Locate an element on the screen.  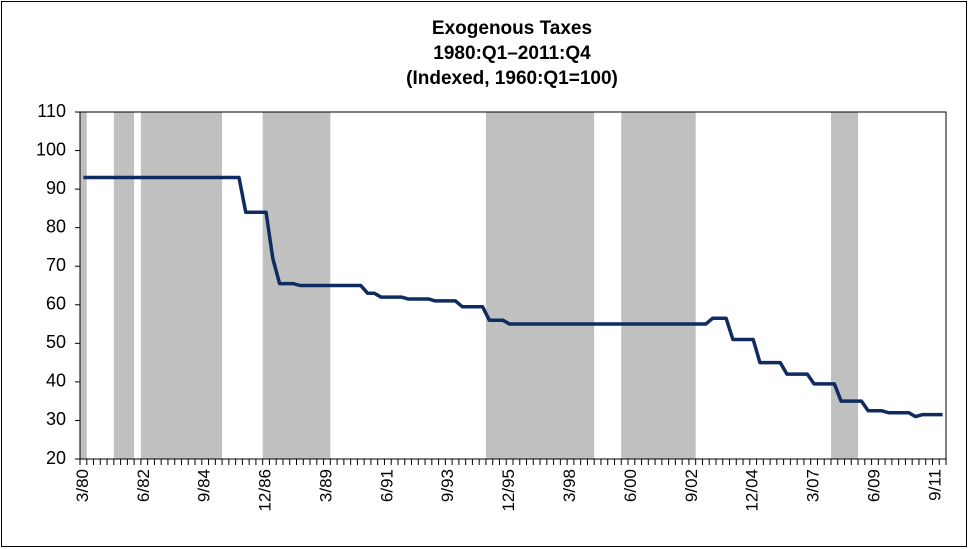
y-tick-label: 110 is located at coordinates (51, 111).